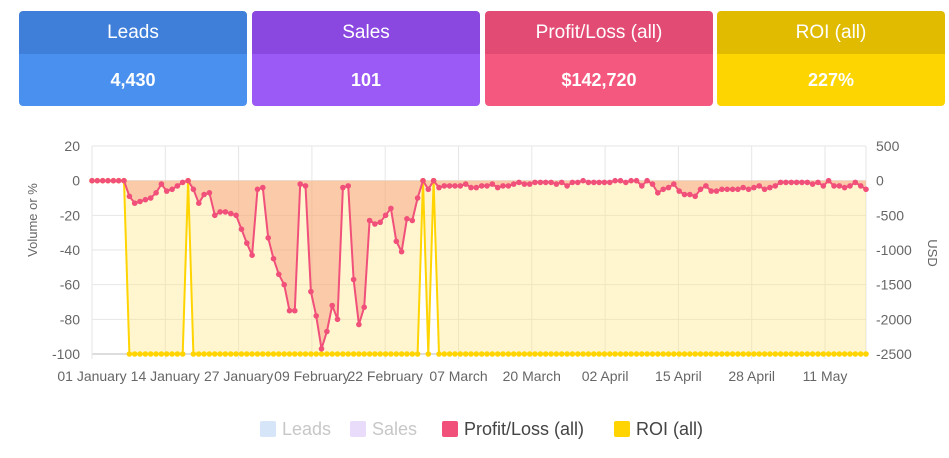 The image size is (949, 458). What do you see at coordinates (307, 429) in the screenshot?
I see `legend-label-leads: Leads` at bounding box center [307, 429].